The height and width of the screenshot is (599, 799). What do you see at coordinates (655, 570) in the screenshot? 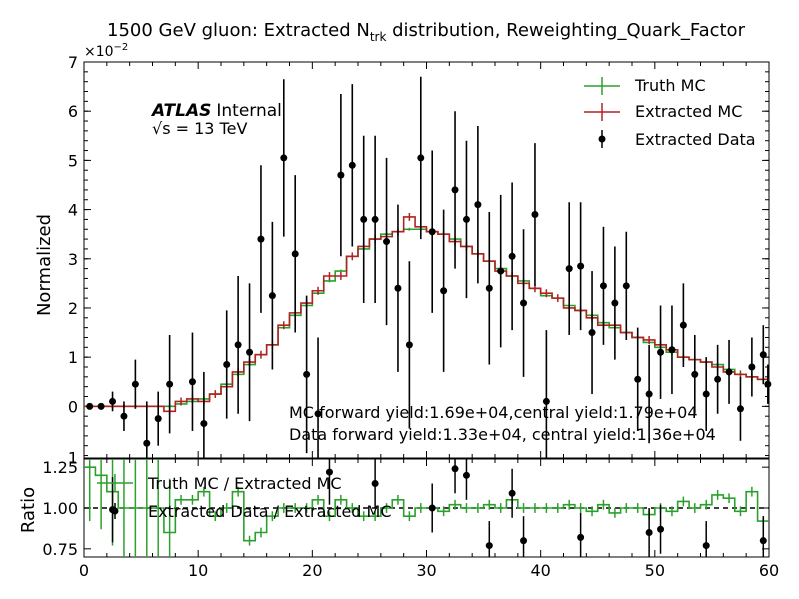
I see `x-tick-label: 50` at bounding box center [655, 570].